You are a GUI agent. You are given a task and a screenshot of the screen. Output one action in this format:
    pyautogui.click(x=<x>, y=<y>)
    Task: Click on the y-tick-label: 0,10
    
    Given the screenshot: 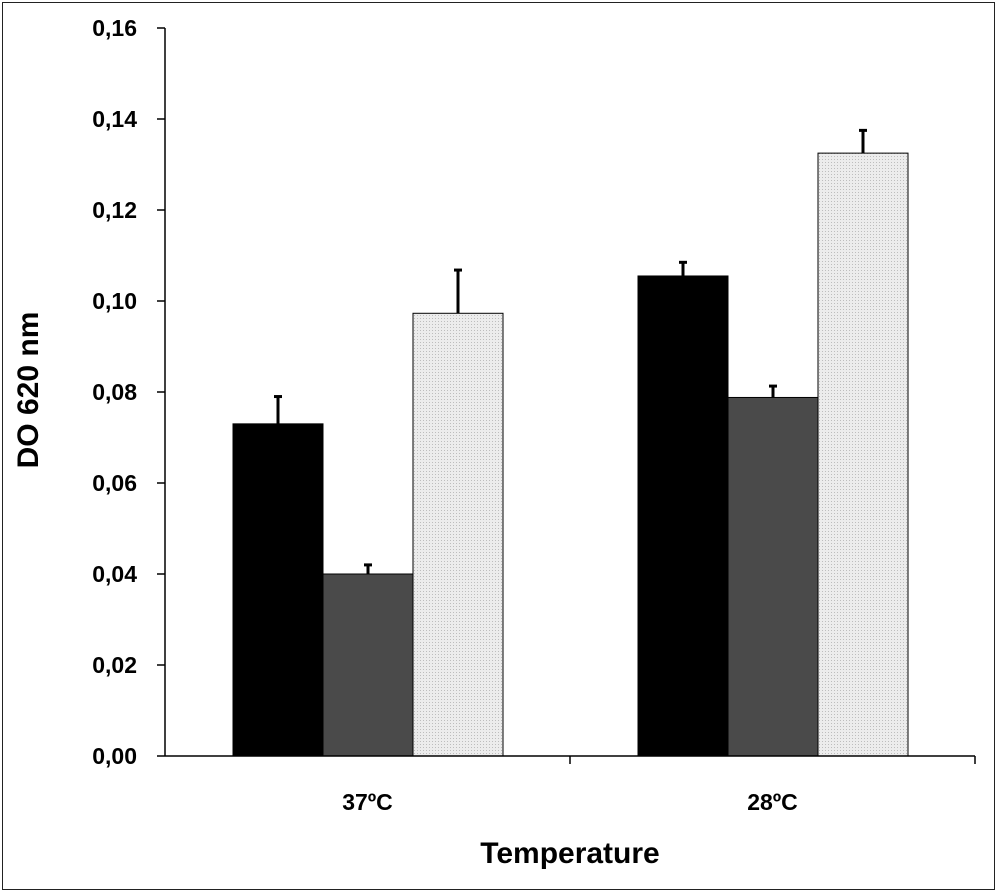 What is the action you would take?
    pyautogui.click(x=114, y=301)
    